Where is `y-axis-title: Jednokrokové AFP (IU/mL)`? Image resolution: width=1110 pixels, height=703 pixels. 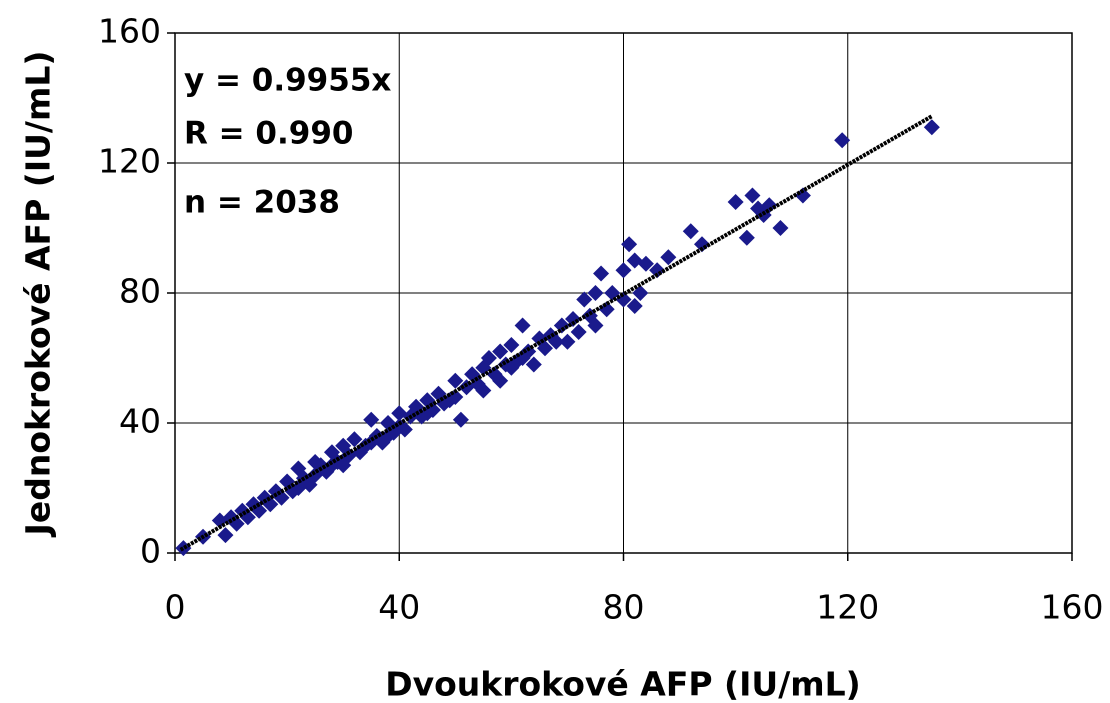 y-axis-title: Jednokrokové AFP (IU/mL) is located at coordinates (38, 294).